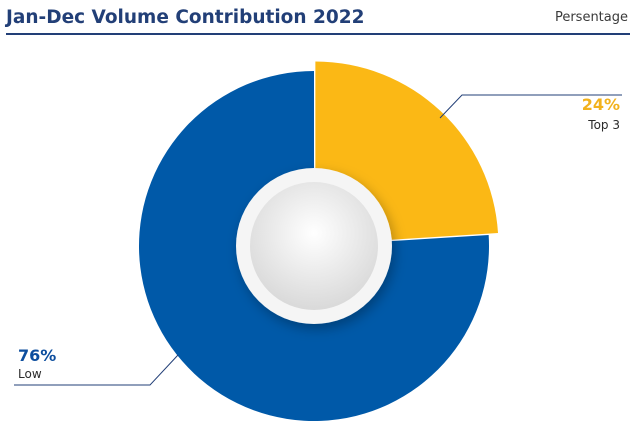 The image size is (636, 447). Describe the element at coordinates (601, 104) in the screenshot. I see `slice-value-label-top-3: 24%` at that location.